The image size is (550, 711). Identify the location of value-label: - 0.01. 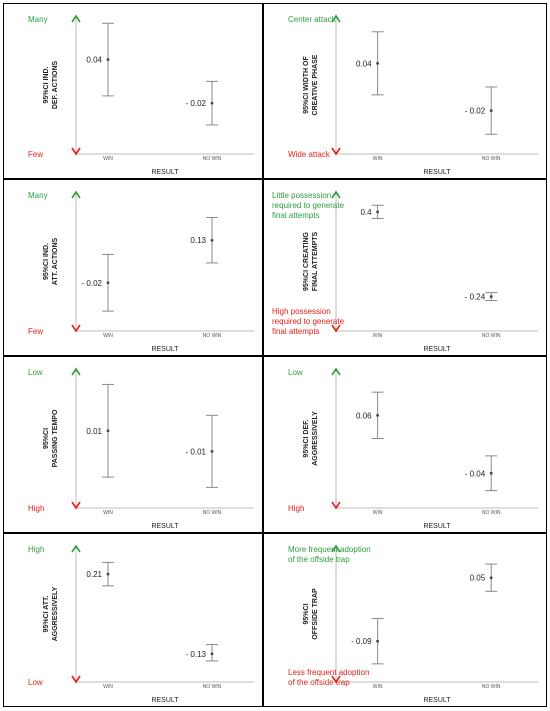
(196, 451).